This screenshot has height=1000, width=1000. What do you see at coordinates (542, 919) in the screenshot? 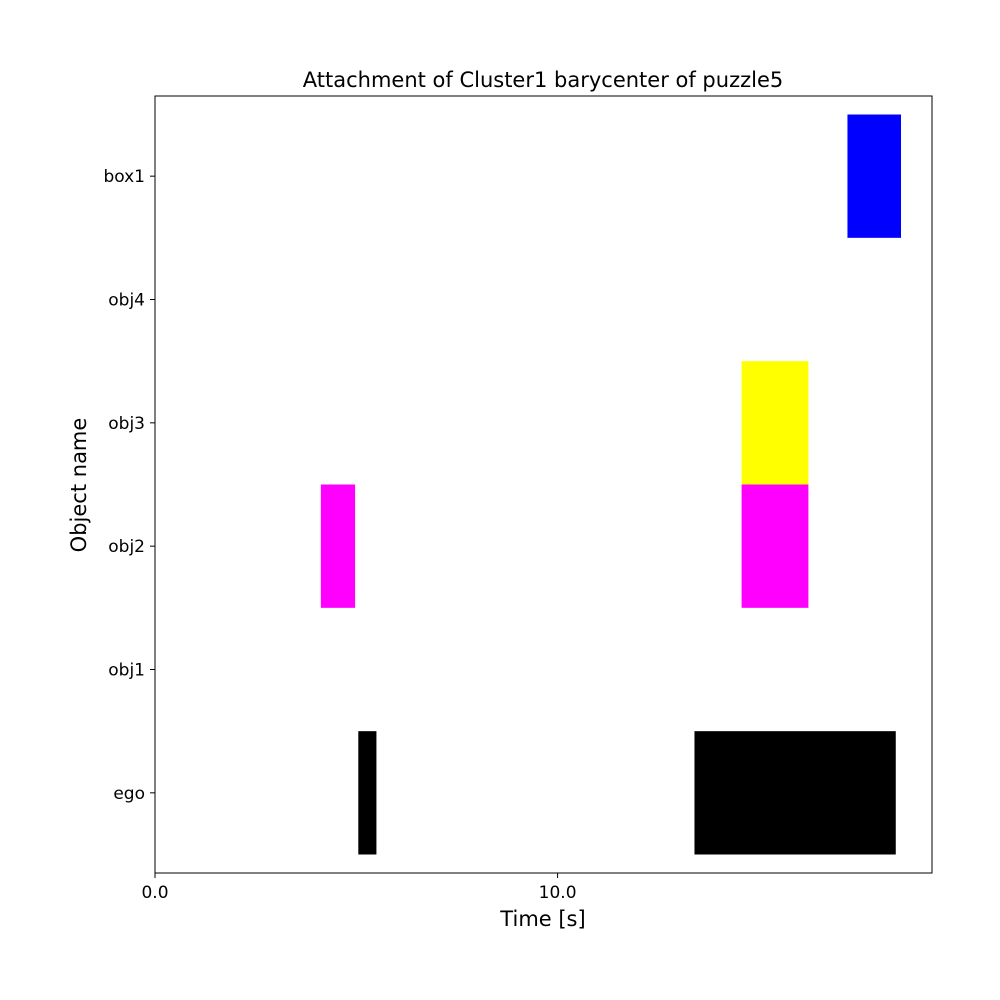
I see `x-axis-label: Time [s]` at bounding box center [542, 919].